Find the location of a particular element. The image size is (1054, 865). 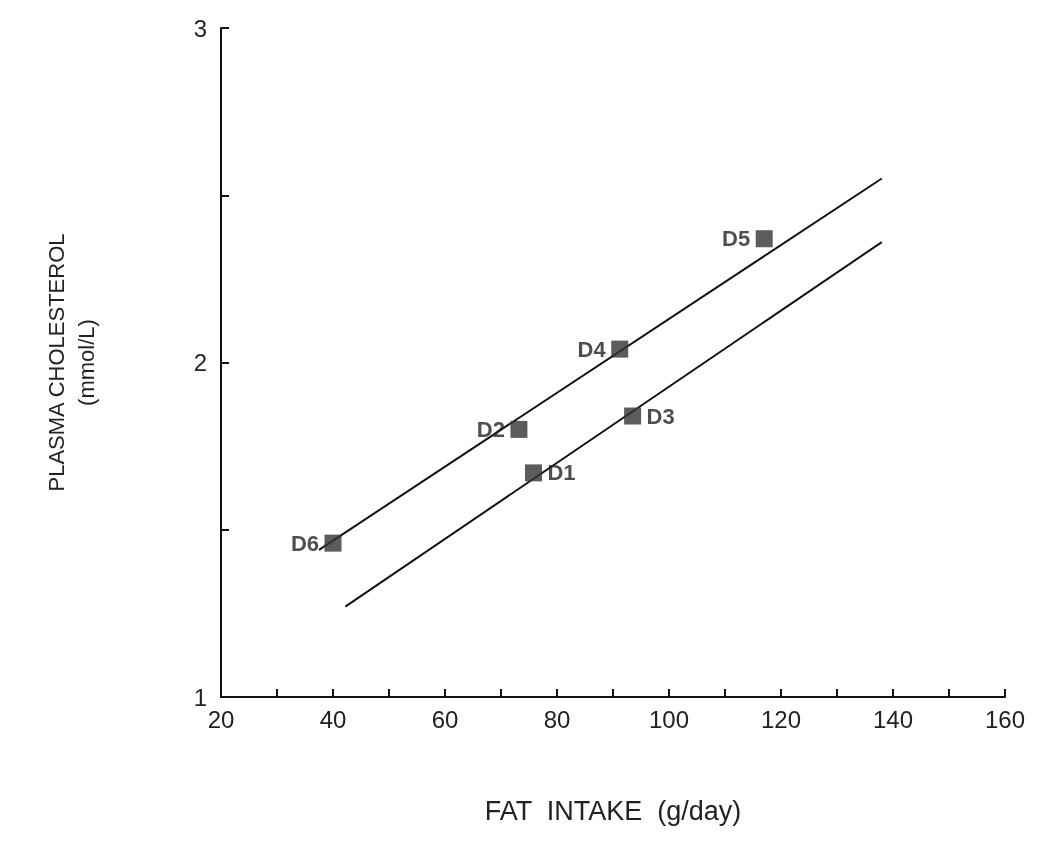

annotation: D2 is located at coordinates (490, 429).